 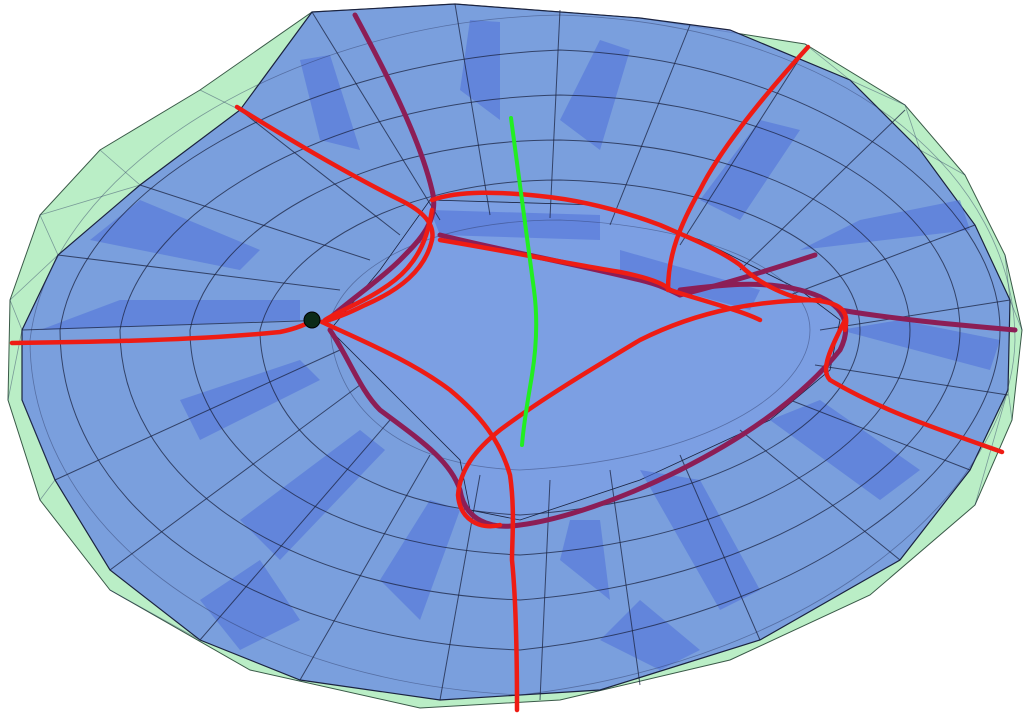 What do you see at coordinates (600, 280) in the screenshot?
I see `red-curve-mid` at bounding box center [600, 280].